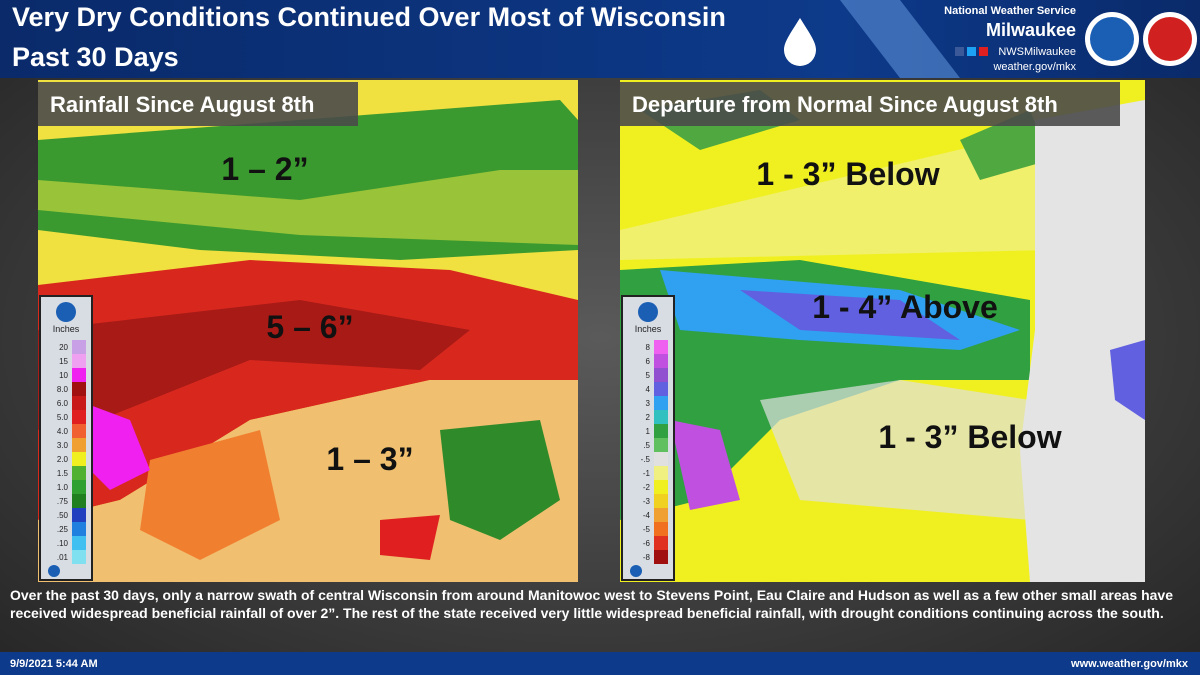  Describe the element at coordinates (647, 501) in the screenshot. I see `legend-label: -3` at that location.